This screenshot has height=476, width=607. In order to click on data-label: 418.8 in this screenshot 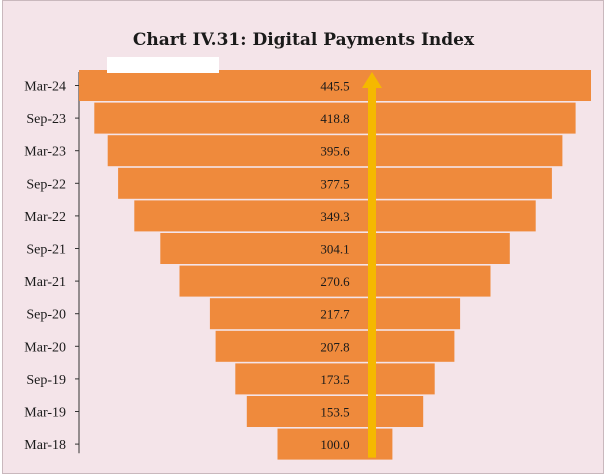, I will do `click(334, 118)`.